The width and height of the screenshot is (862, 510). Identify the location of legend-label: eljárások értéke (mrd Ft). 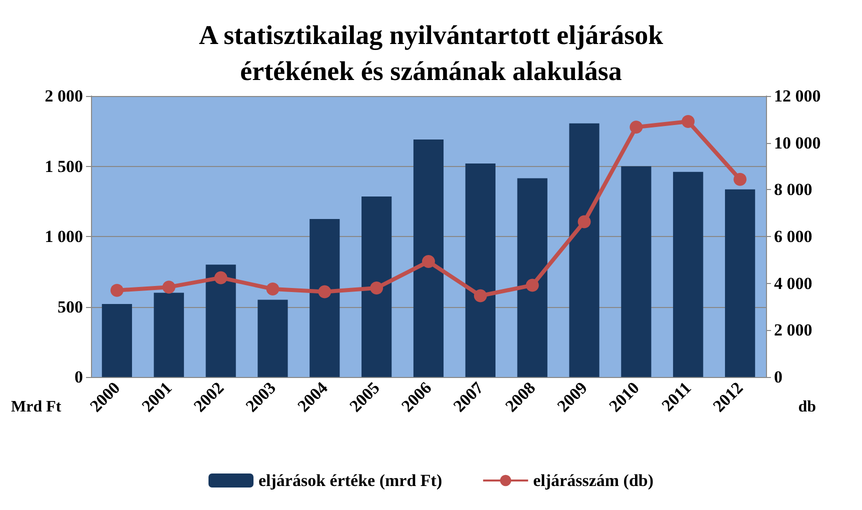
(350, 480).